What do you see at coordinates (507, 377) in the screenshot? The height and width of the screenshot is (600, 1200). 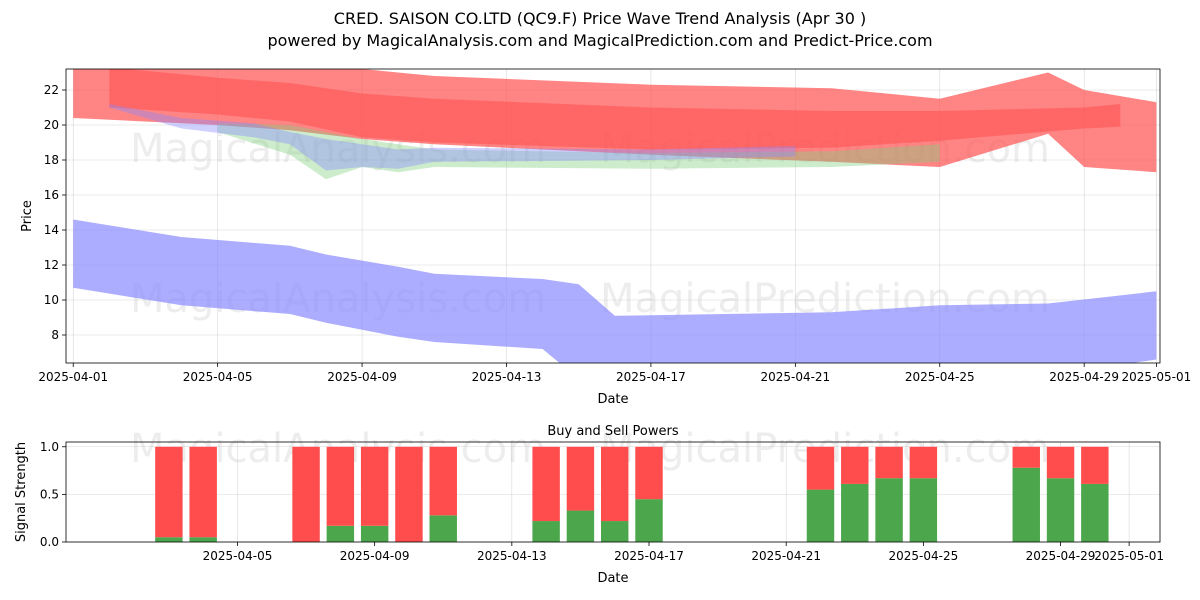 I see `price-x-tick-label: 2025-04-13` at bounding box center [507, 377].